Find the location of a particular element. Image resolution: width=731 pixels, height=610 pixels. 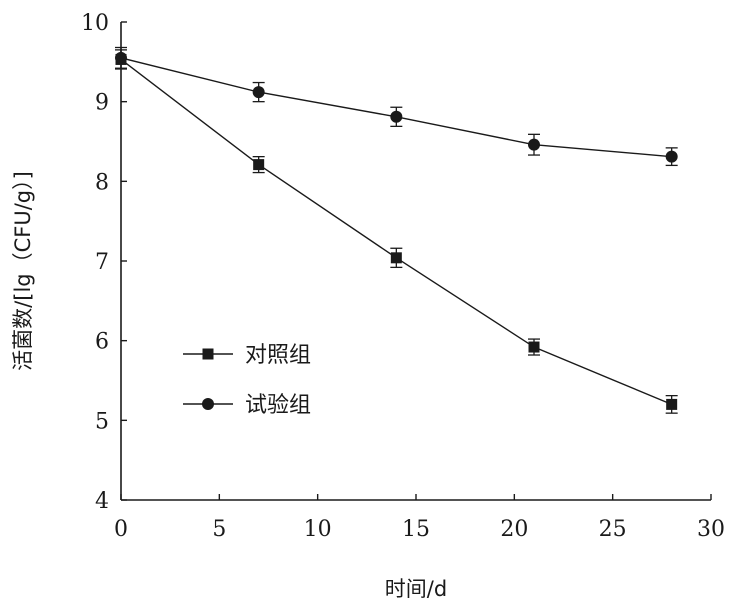

x-tick-label: 15 is located at coordinates (416, 529).